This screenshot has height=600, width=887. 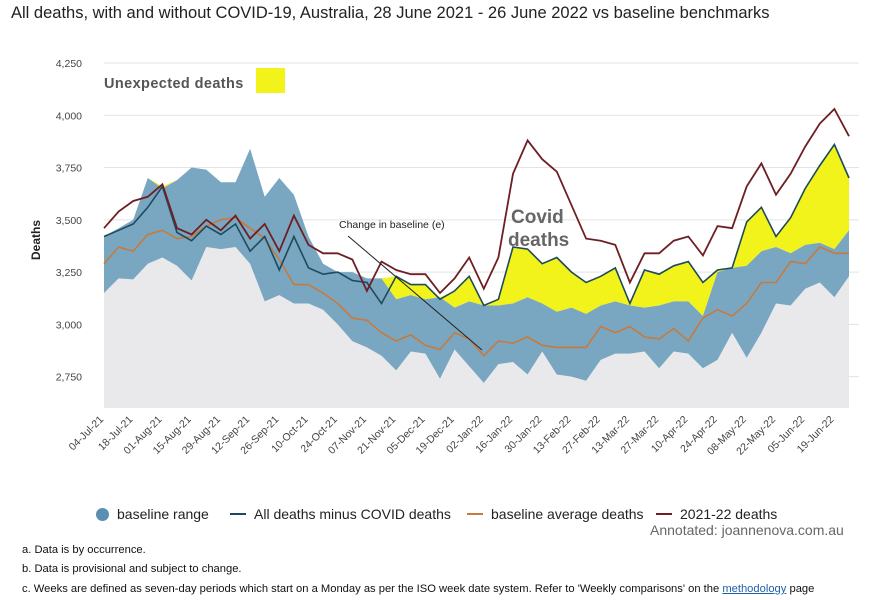 What do you see at coordinates (352, 514) in the screenshot?
I see `legend-label: All deaths minus COVID deaths` at bounding box center [352, 514].